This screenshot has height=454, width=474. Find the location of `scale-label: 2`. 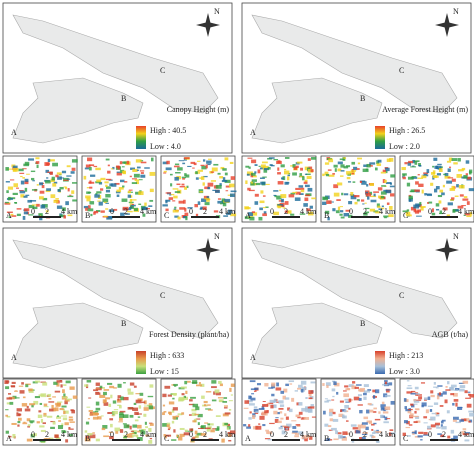

scale-label: 2 is located at coordinates (47, 211).